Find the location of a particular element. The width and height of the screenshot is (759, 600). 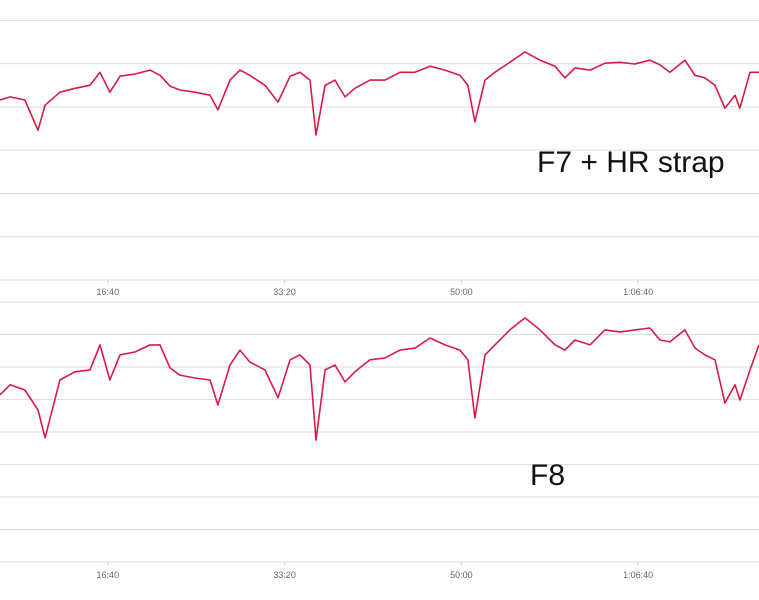

hr-line is located at coordinates (379, 93).